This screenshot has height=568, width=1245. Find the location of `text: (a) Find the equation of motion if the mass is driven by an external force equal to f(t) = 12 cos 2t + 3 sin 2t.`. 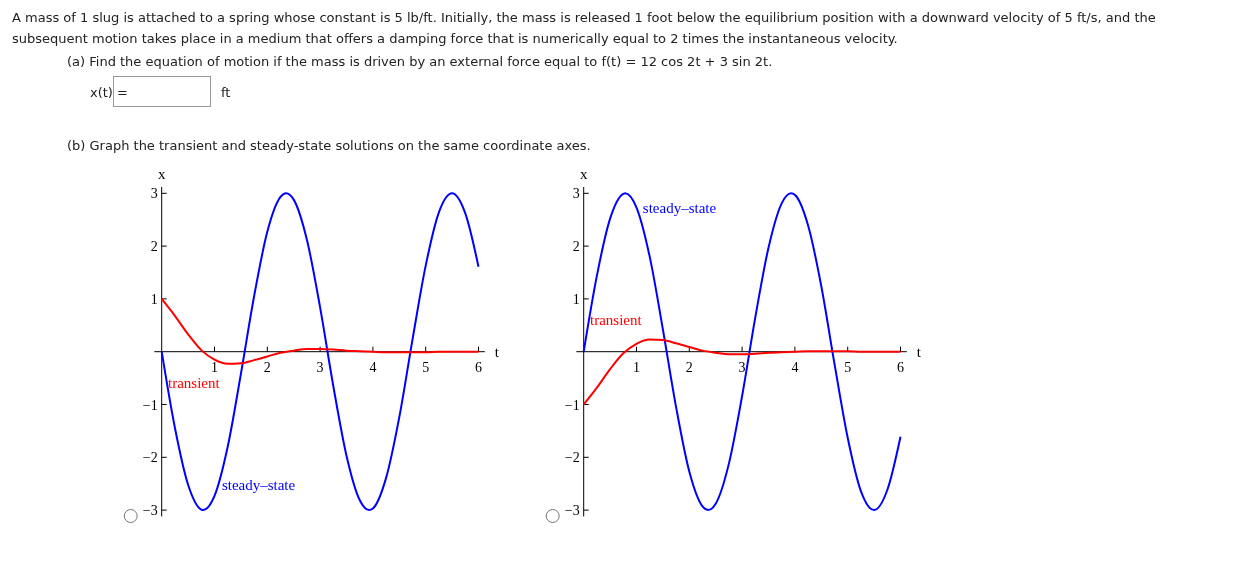

text: (a) Find the equation of motion if the mass is driven by an external force equal to f(t) = 12 cos 2t + 3 sin 2t. is located at coordinates (420, 61).